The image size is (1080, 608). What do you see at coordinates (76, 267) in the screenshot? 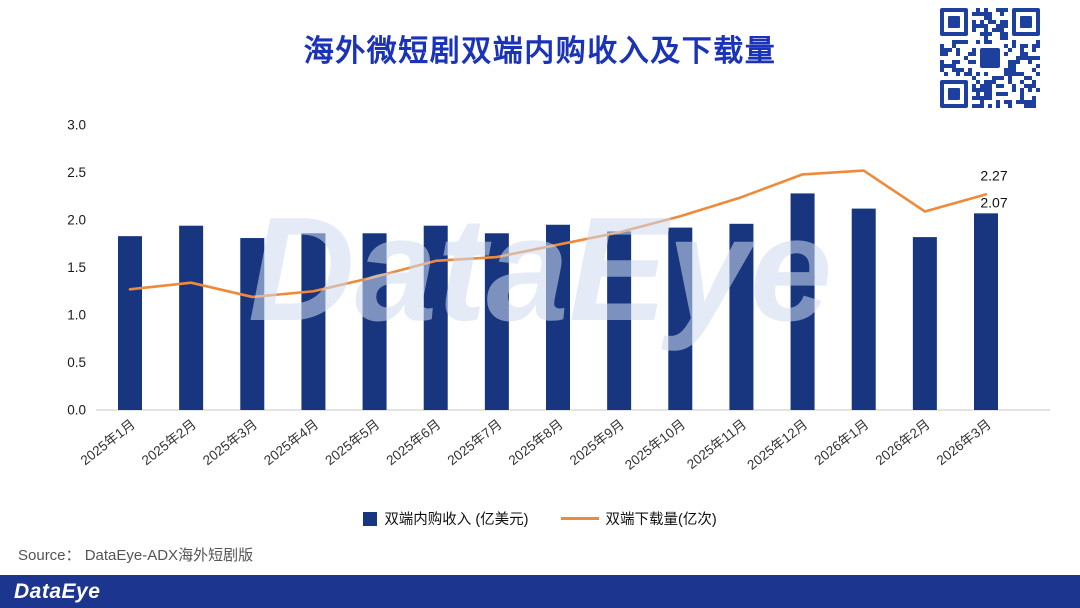
I see `y-tick-label: 1.5` at bounding box center [76, 267].